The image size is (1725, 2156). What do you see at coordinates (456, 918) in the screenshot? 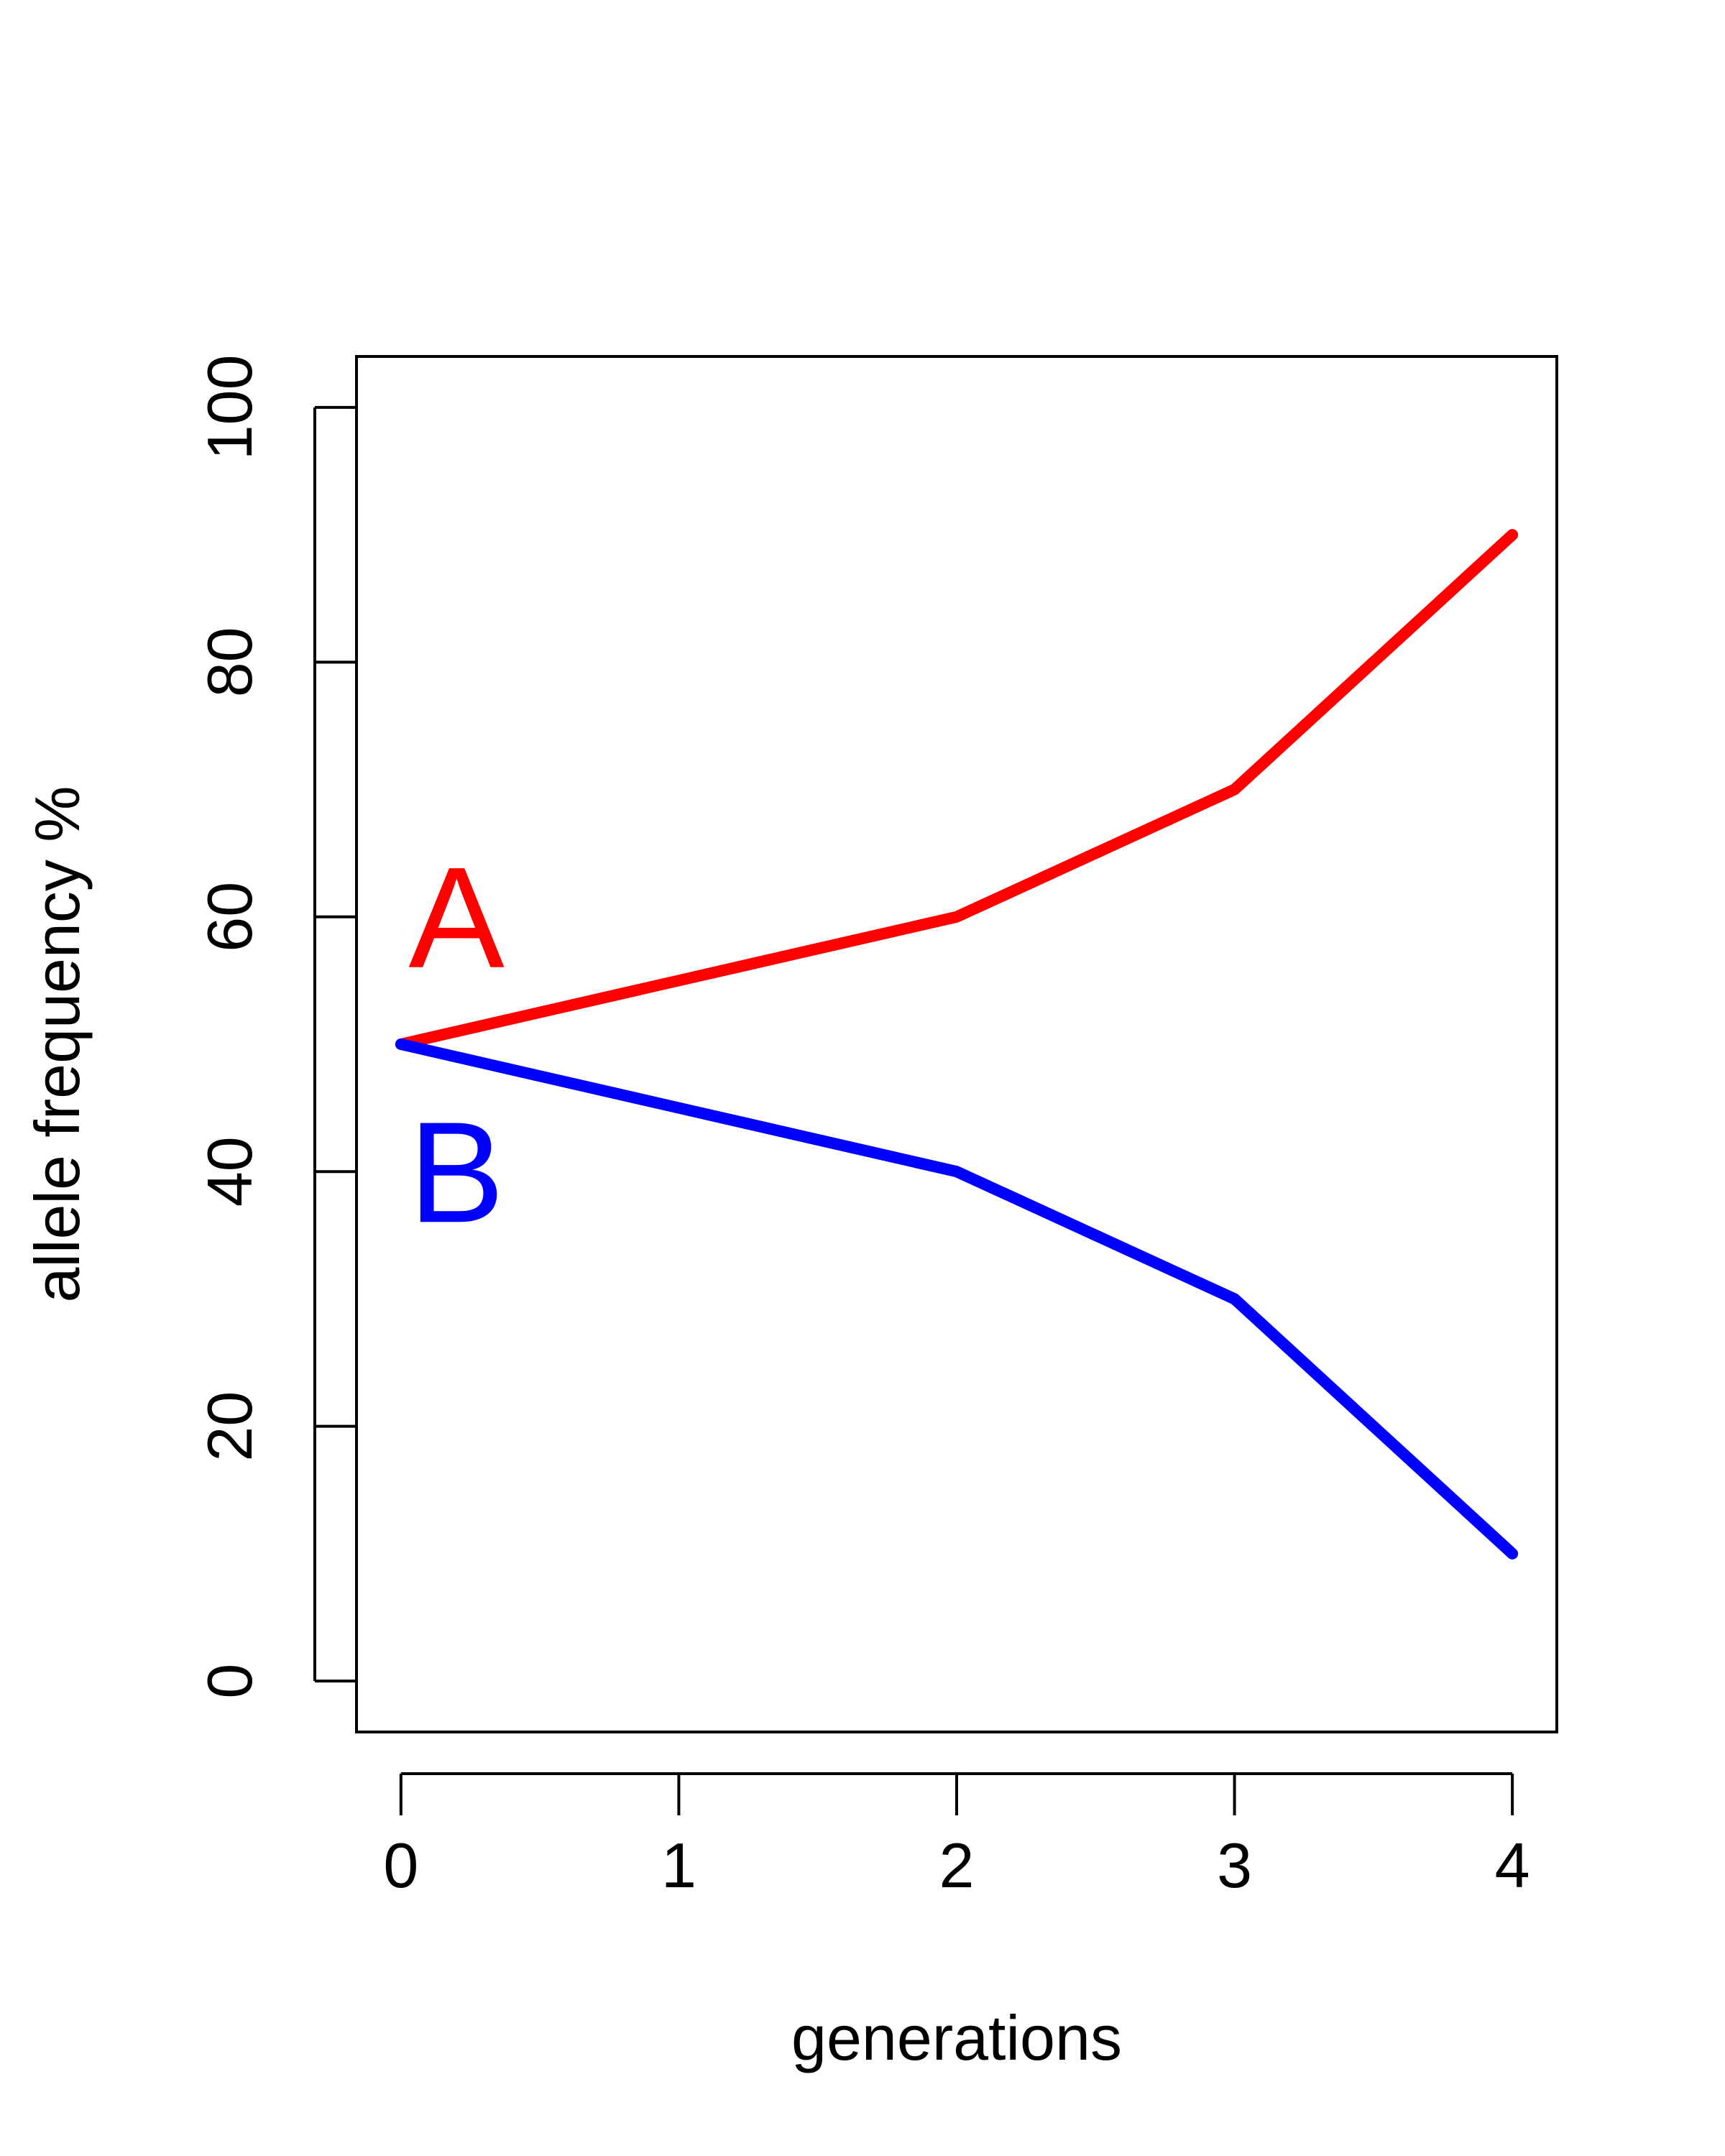
I see `series-label-a: A` at bounding box center [456, 918].